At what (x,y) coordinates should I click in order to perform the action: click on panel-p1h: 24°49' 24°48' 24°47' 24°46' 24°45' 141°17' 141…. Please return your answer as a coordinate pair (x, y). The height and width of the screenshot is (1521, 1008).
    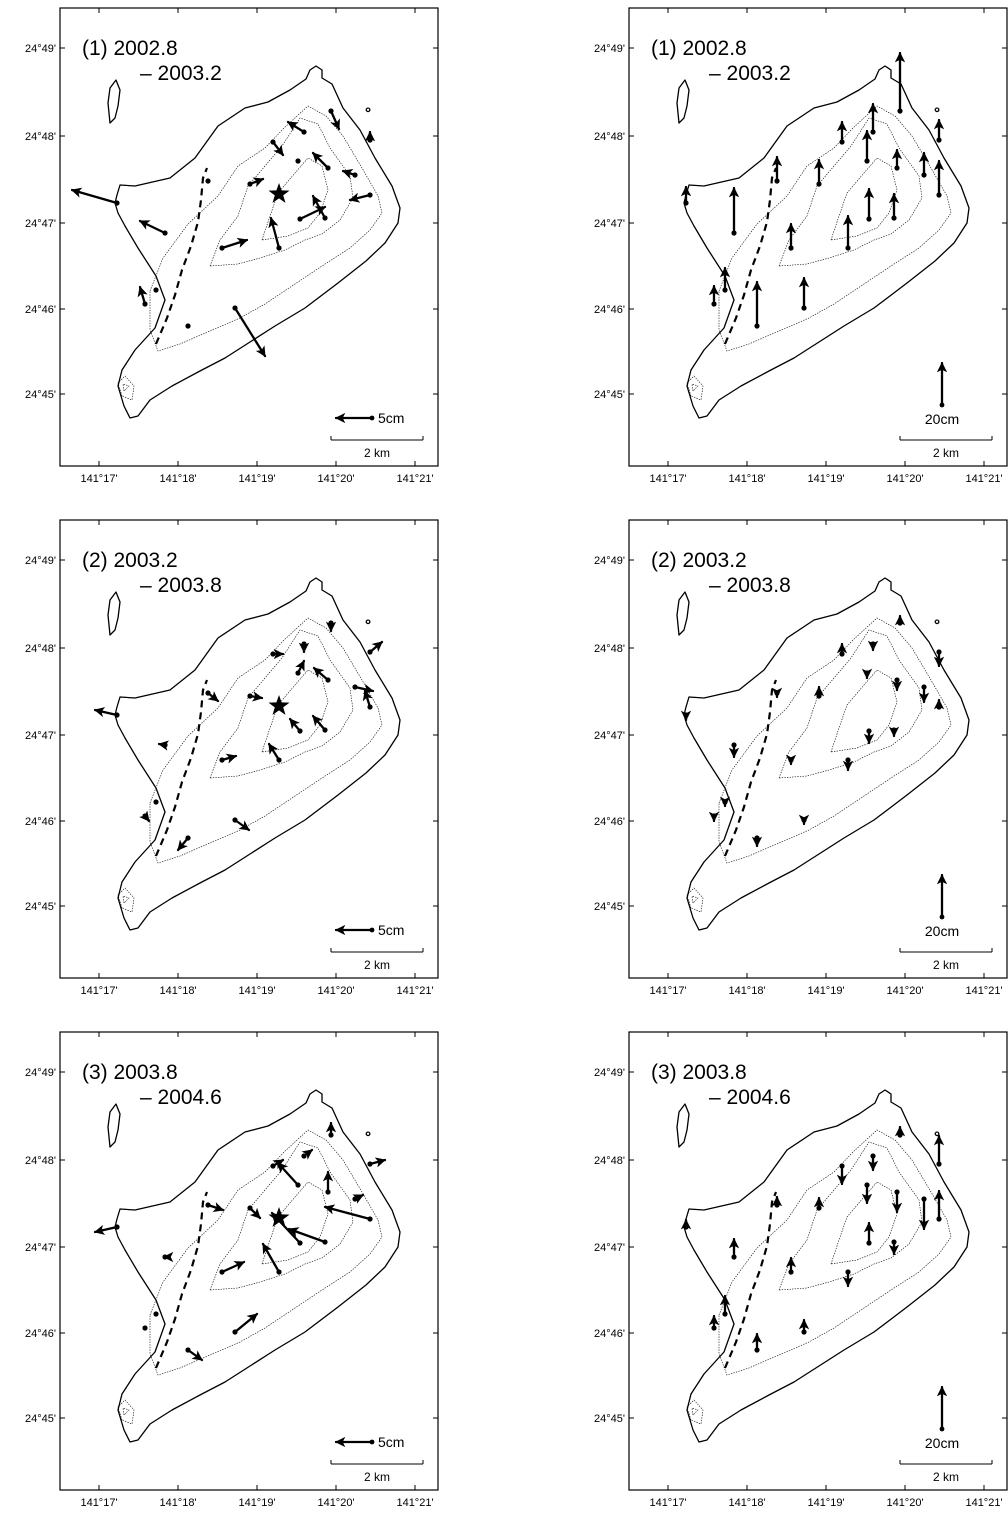
    Looking at the image, I should click on (232, 246).